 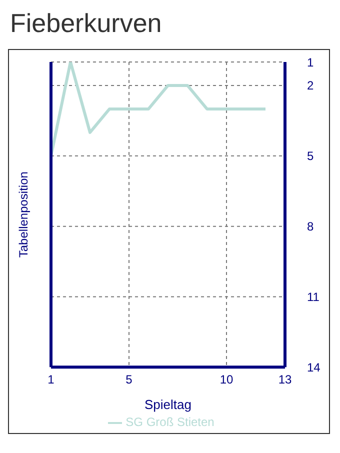 I want to click on x-tick-label: 10, so click(x=227, y=379).